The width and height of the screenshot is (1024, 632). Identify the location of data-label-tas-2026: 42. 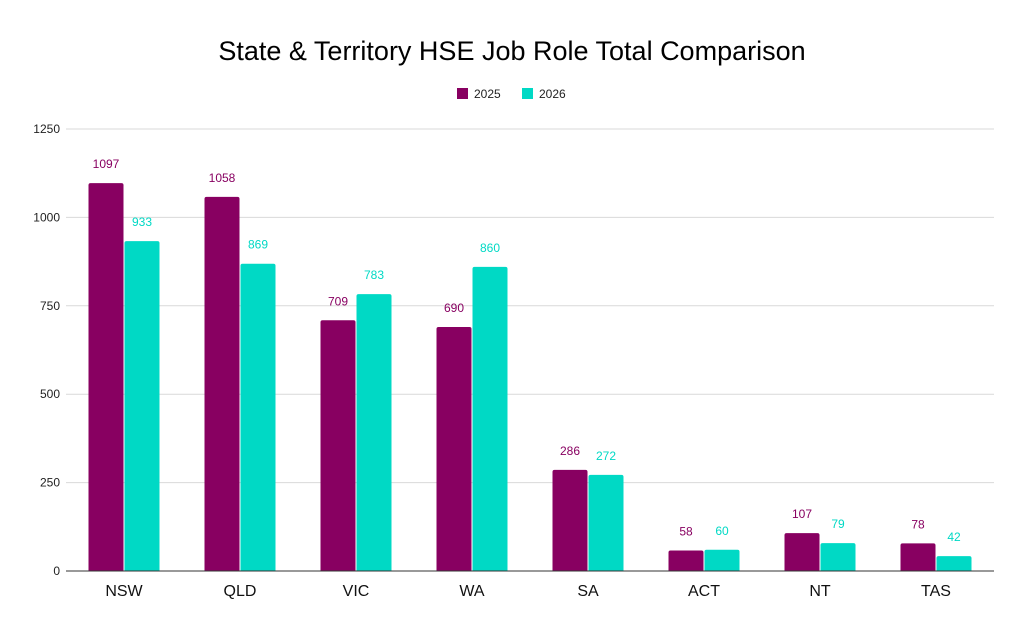
(954, 537).